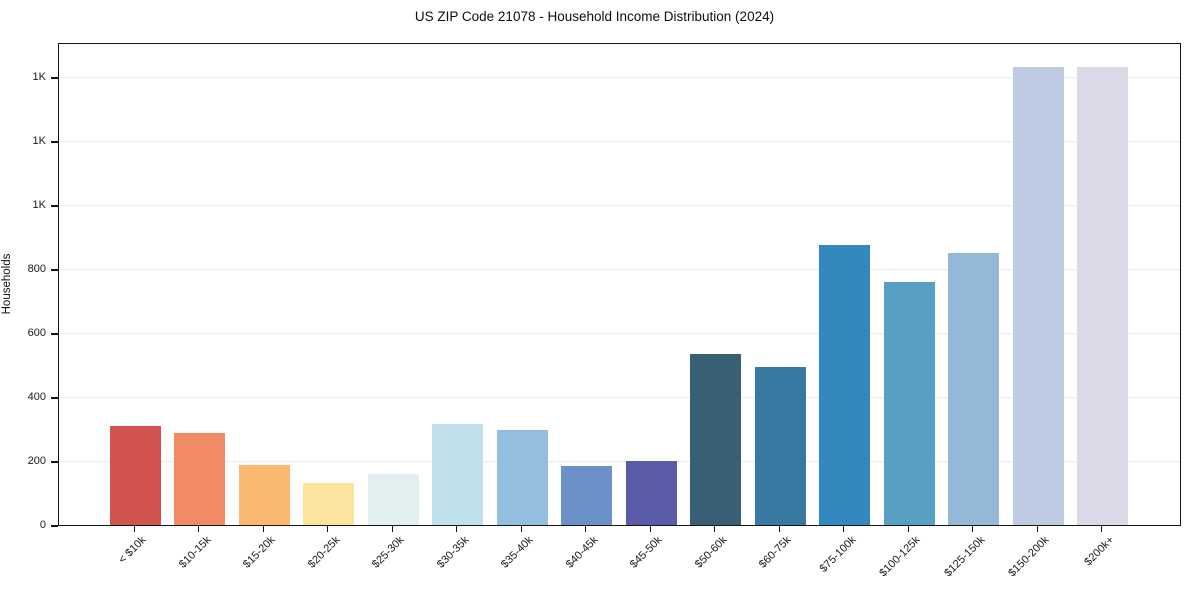 This screenshot has width=1189, height=590. Describe the element at coordinates (7, 284) in the screenshot. I see `y-axis-label: Households` at that location.